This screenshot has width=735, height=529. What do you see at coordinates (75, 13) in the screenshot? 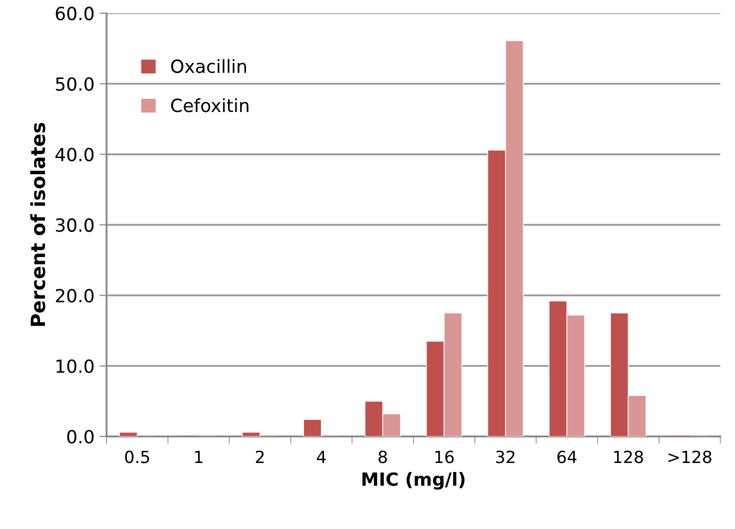
I see `y-tick-label: 60.0` at bounding box center [75, 13].